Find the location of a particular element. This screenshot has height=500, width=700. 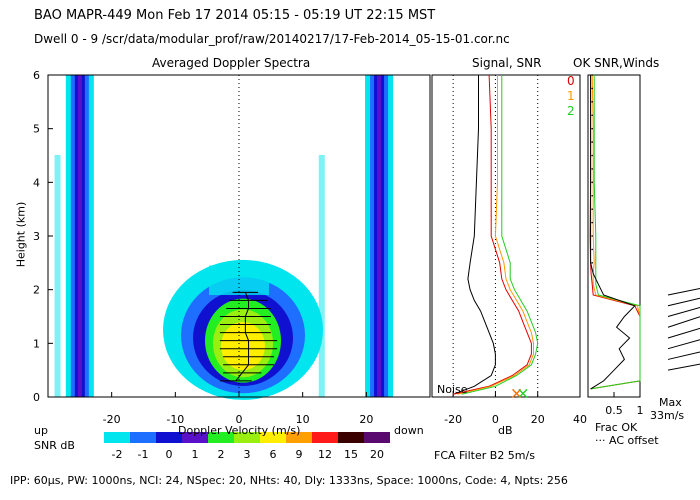

spectra-ytick-label: 5 is located at coordinates (36, 129).